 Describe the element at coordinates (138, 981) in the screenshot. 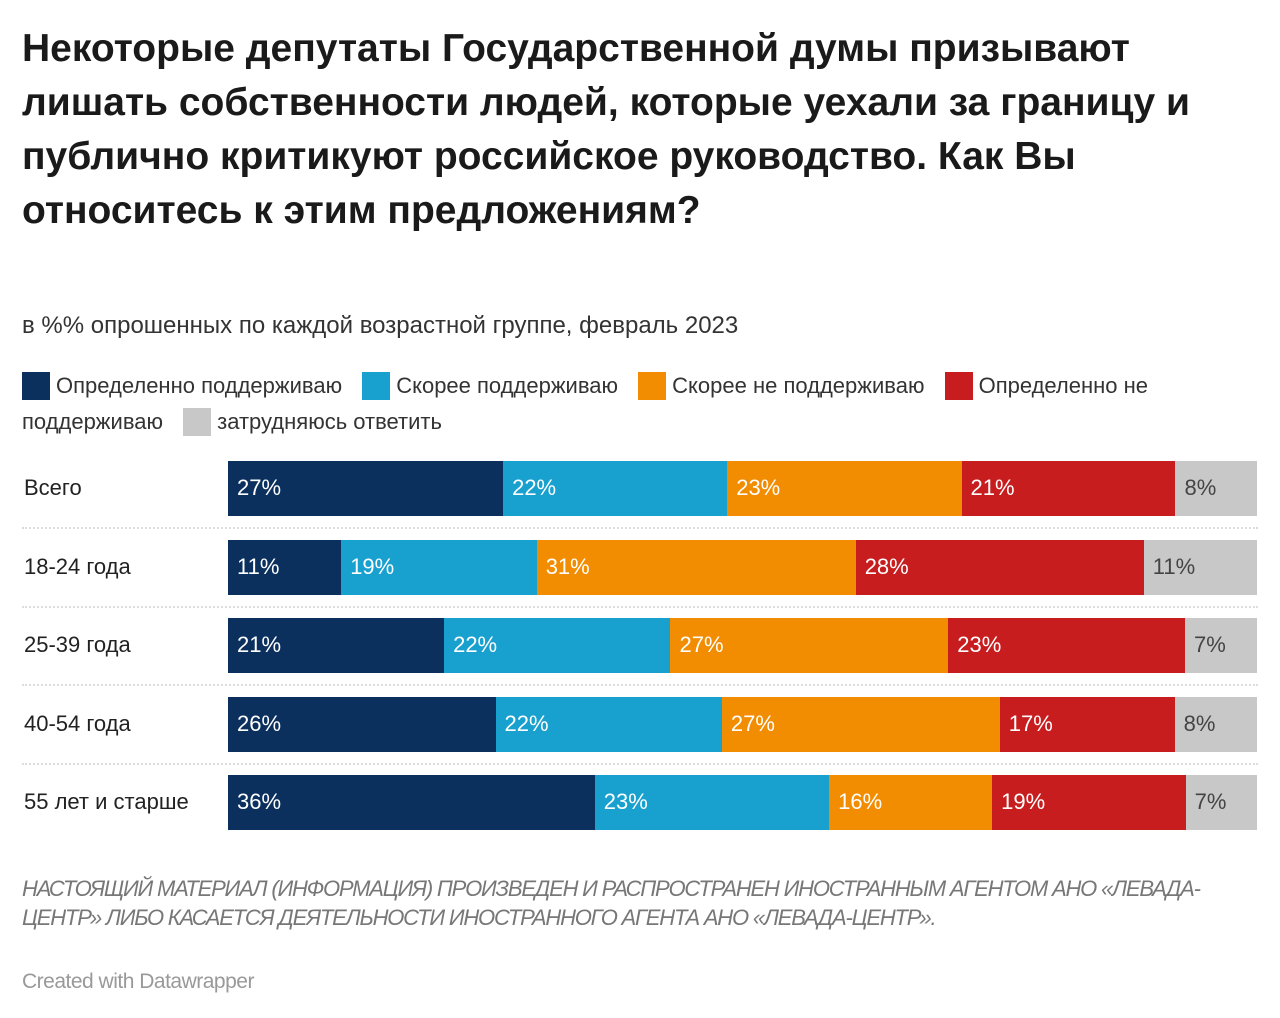

I see `datawrapper-credit: Created with Datawrapper` at that location.